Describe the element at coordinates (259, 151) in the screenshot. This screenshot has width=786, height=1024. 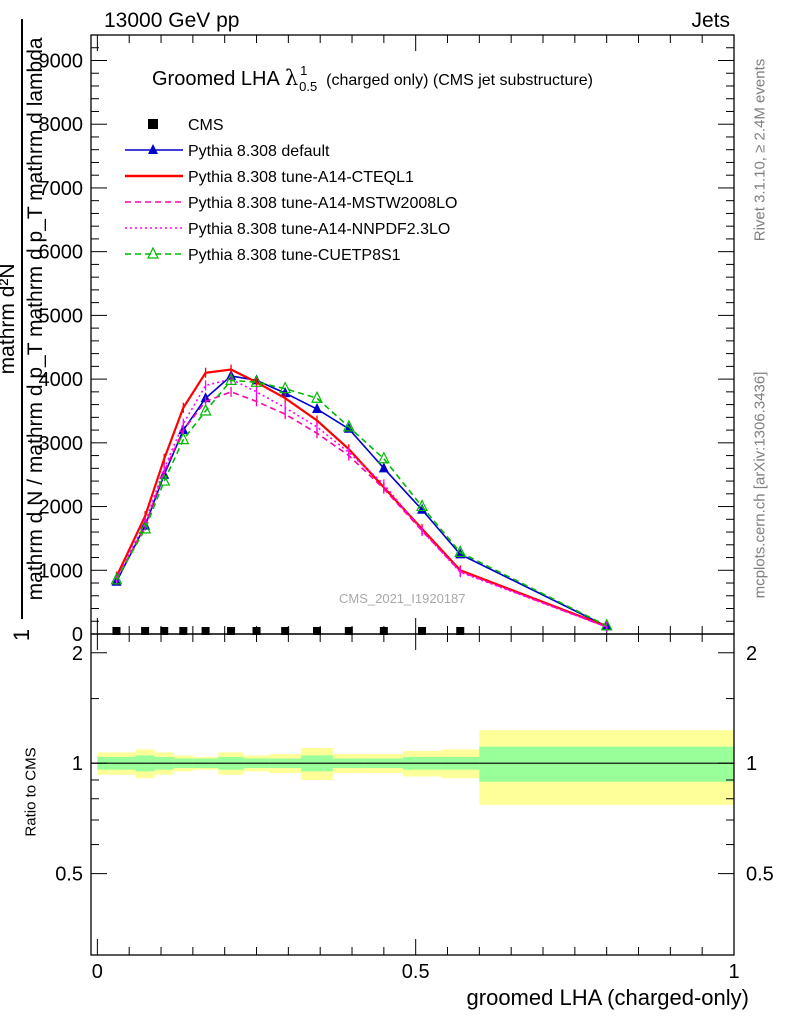
I see `legend-label-1: Pythia 8.308 default` at that location.